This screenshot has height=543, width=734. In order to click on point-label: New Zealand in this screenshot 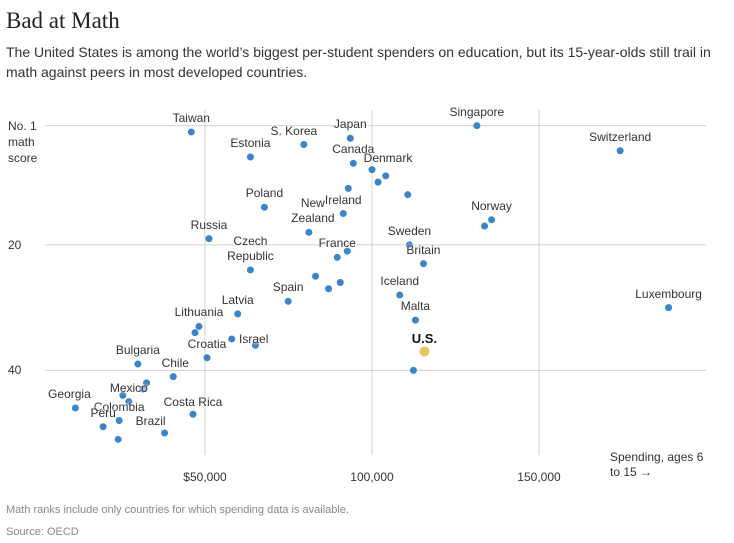, I will do `click(313, 211)`.